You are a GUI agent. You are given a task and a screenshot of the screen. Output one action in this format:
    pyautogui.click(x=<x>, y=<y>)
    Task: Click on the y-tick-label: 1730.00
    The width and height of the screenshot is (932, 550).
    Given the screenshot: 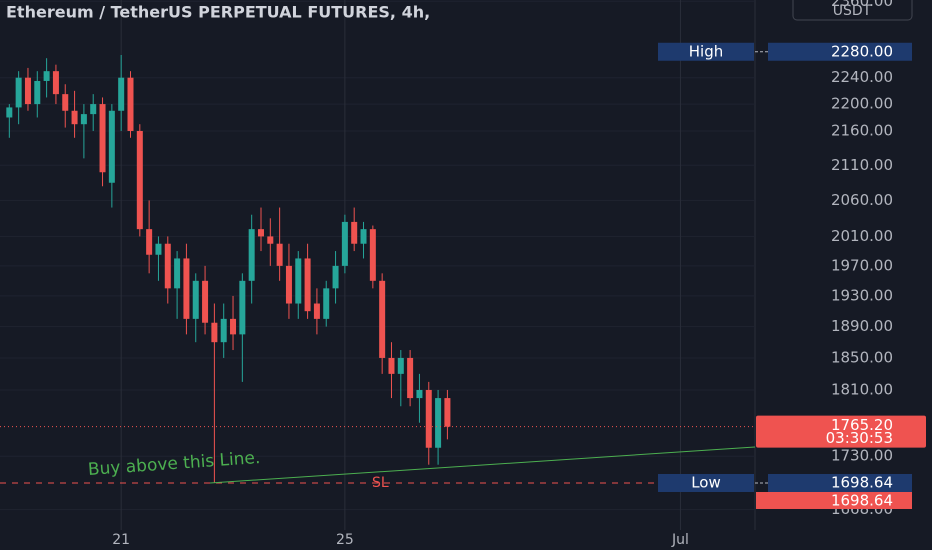 What is the action you would take?
    pyautogui.click(x=862, y=456)
    